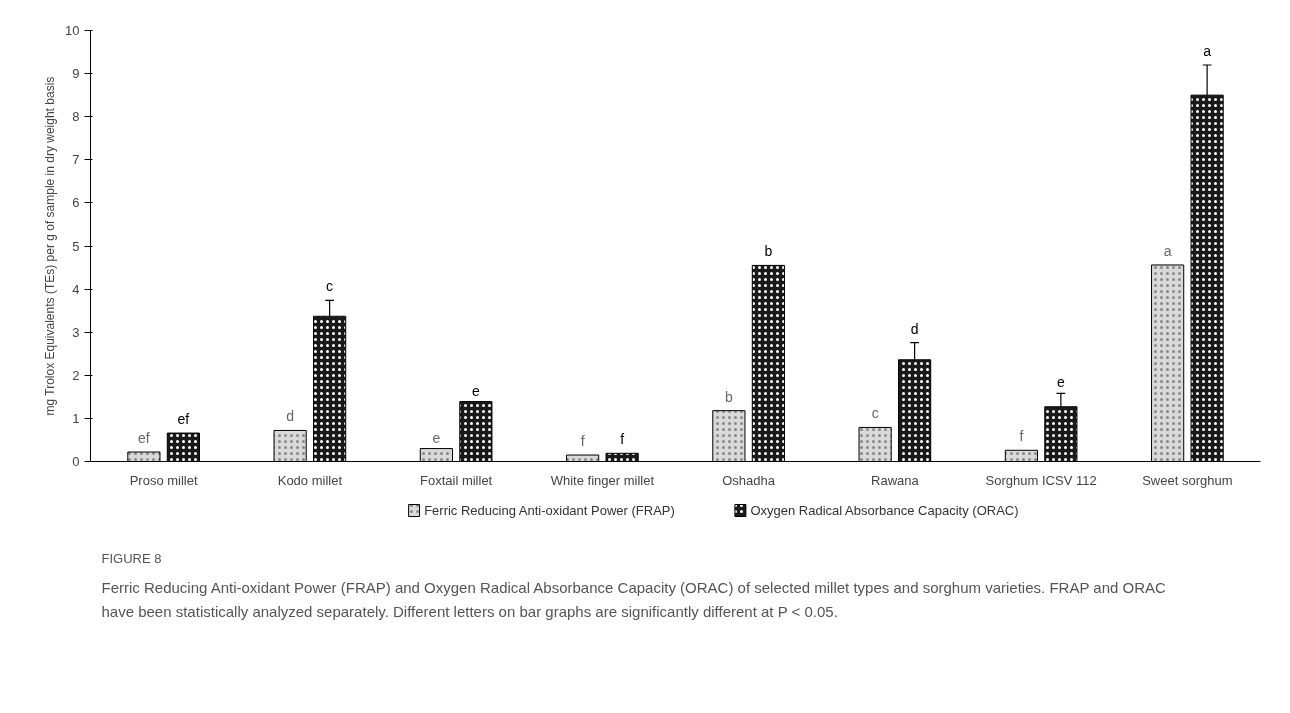 The image size is (1290, 713). What do you see at coordinates (749, 480) in the screenshot?
I see `x-tick-label: Oshadha` at bounding box center [749, 480].